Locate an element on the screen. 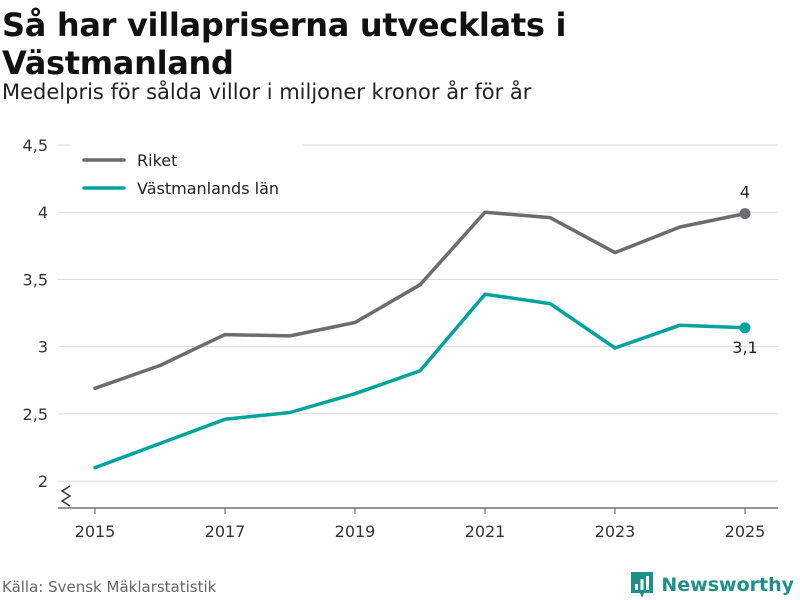  x-tick-label: 2023 is located at coordinates (615, 531).